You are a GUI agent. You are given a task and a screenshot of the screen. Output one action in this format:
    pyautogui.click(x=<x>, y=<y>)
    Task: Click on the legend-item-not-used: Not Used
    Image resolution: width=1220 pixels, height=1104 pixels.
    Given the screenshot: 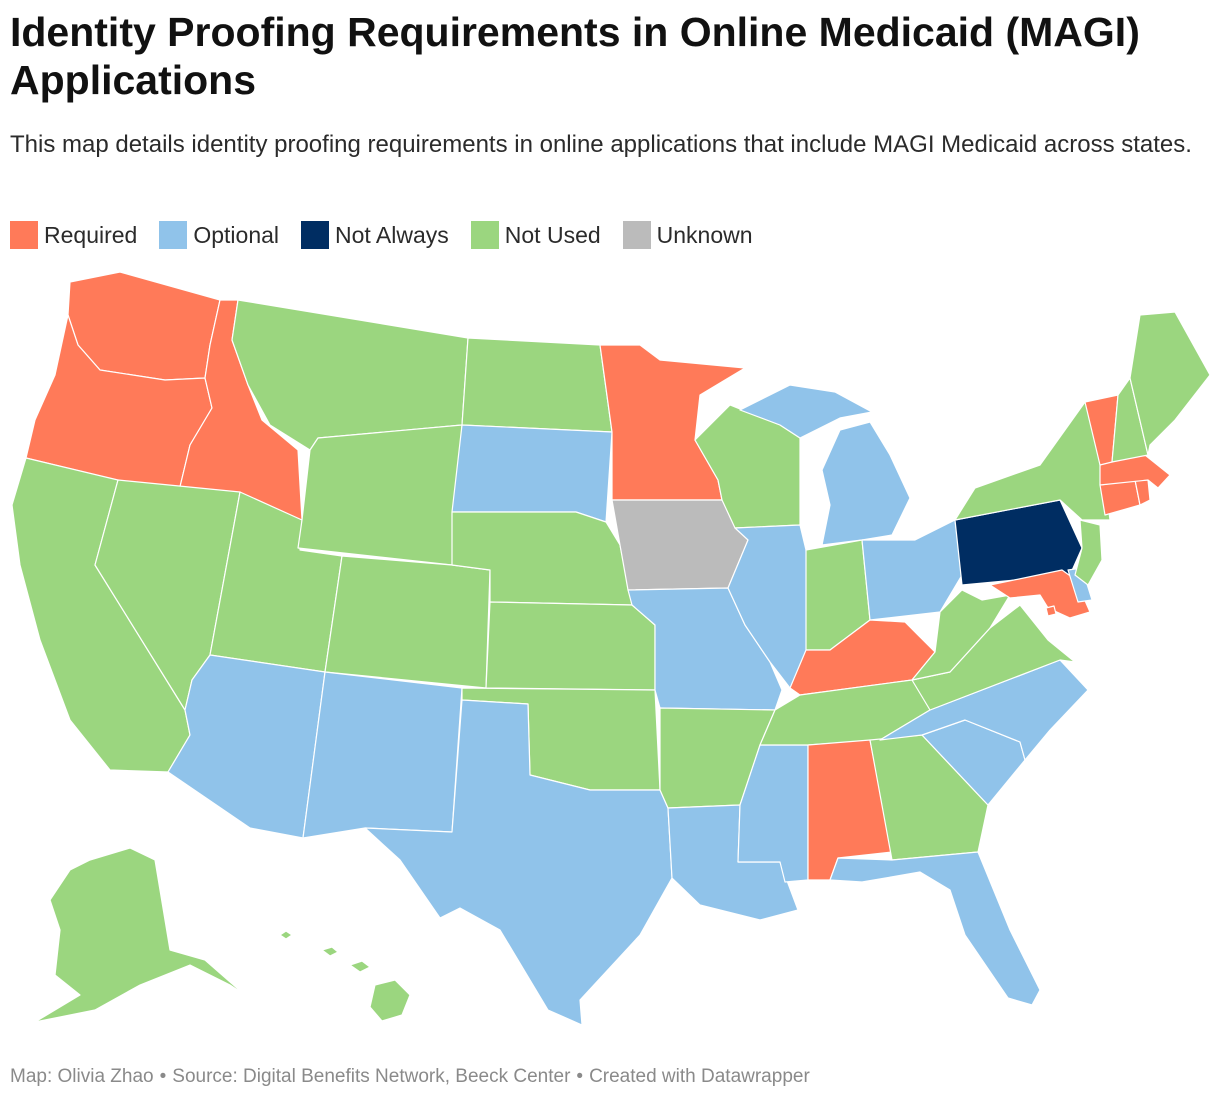 What is the action you would take?
    pyautogui.click(x=535, y=235)
    